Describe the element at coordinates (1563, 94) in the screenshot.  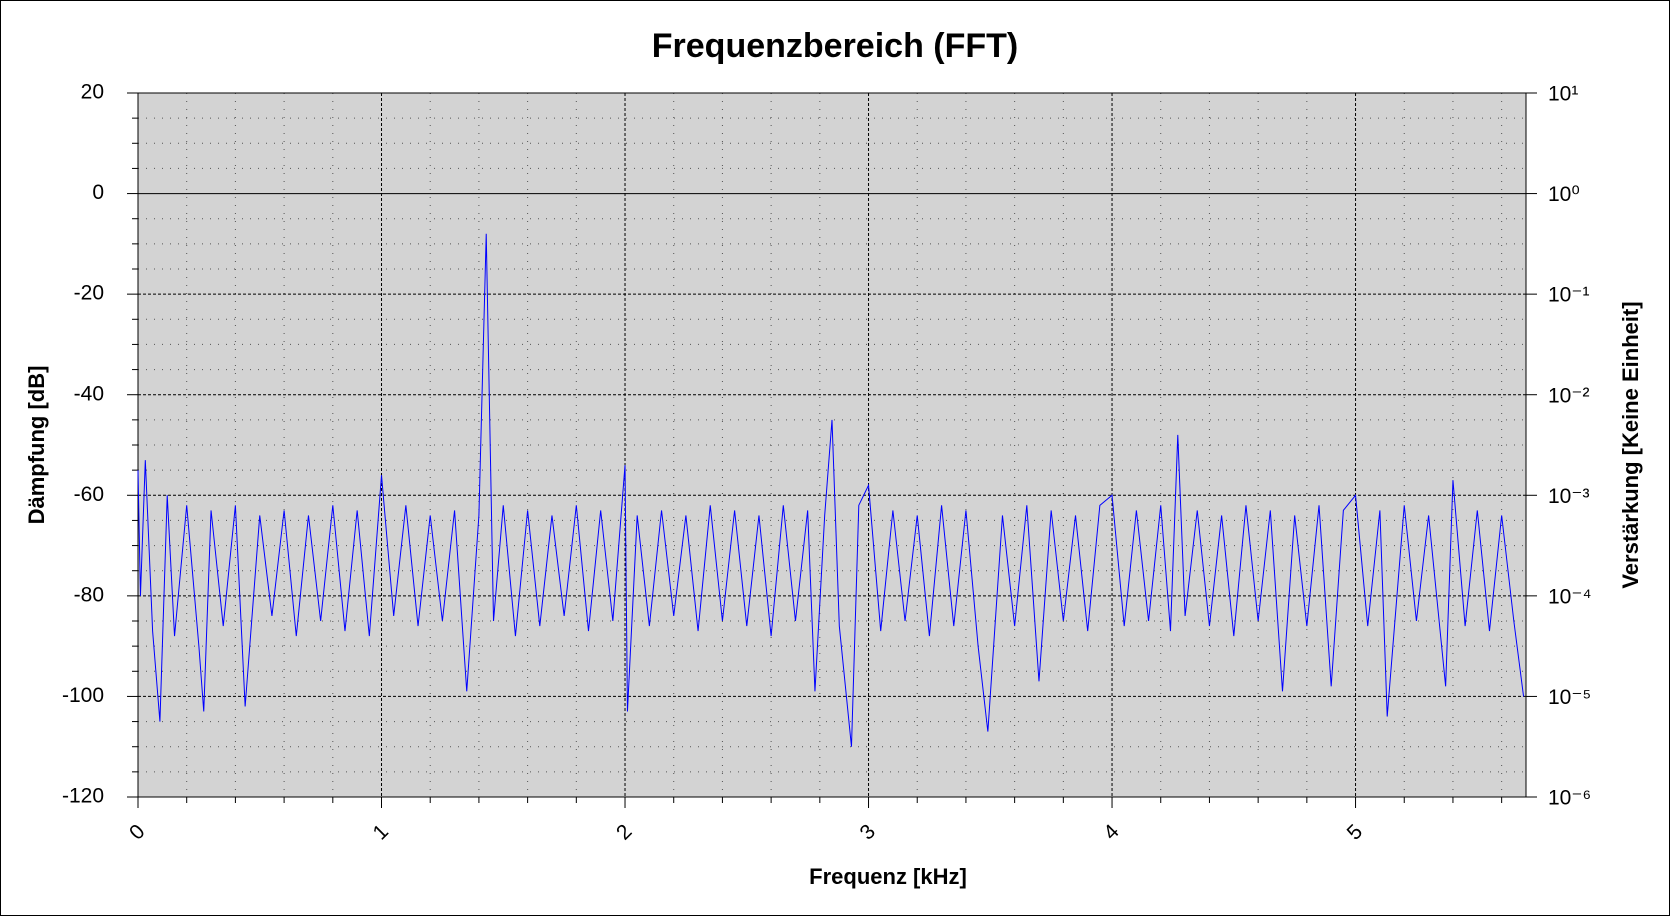
I see `y2-tick-label: 10¹` at that location.